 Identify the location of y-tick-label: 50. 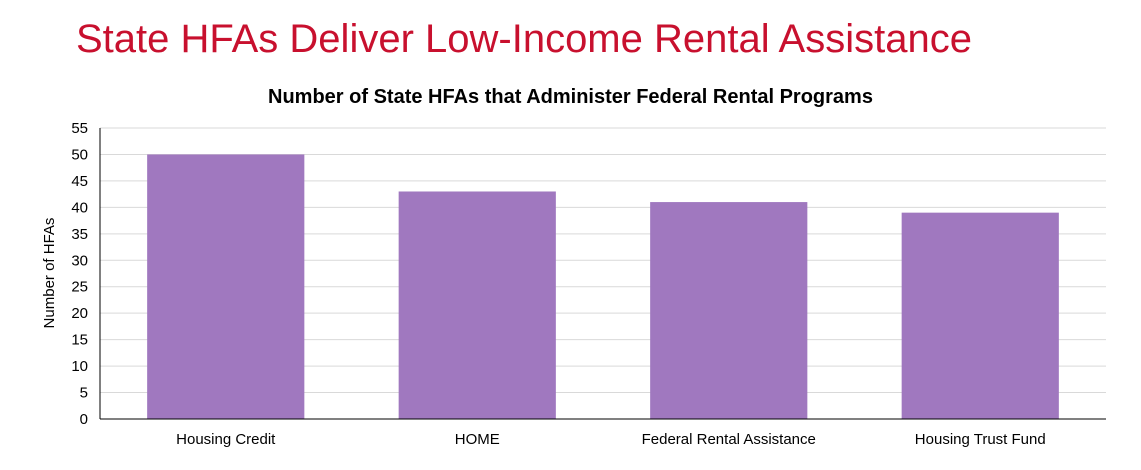
(79, 154).